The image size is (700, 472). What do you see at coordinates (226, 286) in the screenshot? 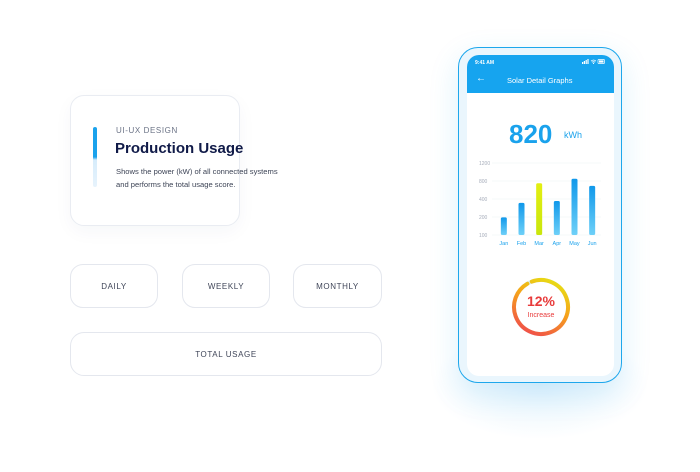
I see `weekly-button: WEEKLY` at bounding box center [226, 286].